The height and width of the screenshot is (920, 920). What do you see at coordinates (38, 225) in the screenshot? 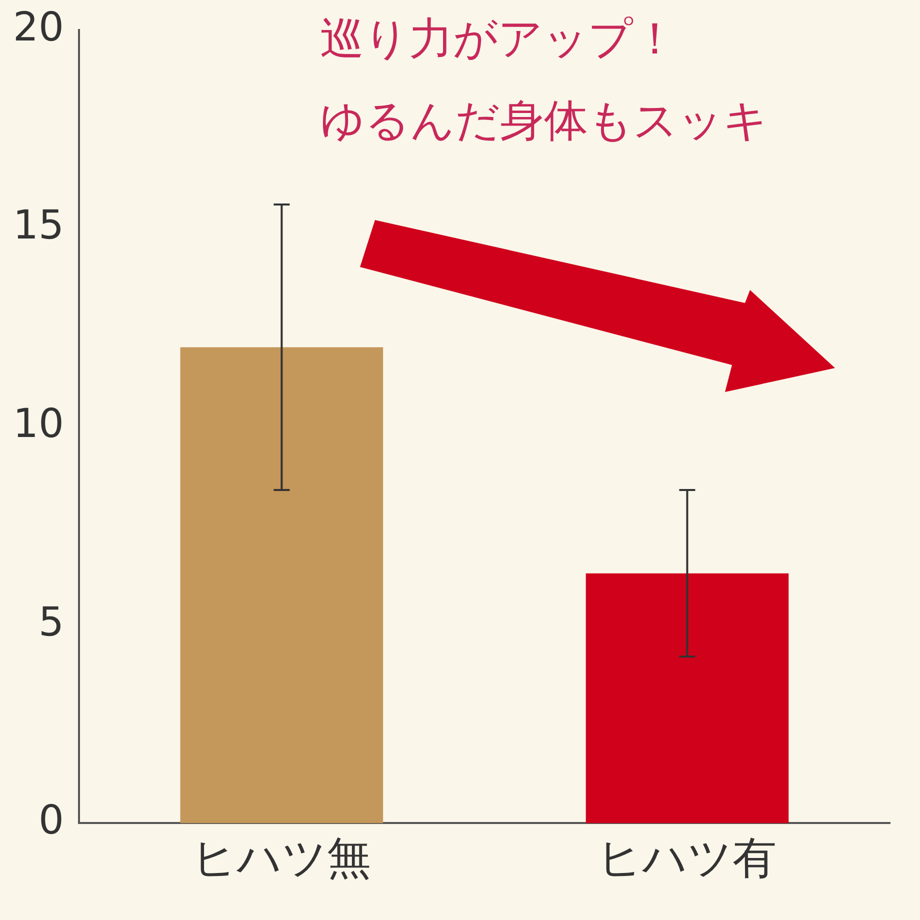
I see `y-tick-label: 15` at bounding box center [38, 225].